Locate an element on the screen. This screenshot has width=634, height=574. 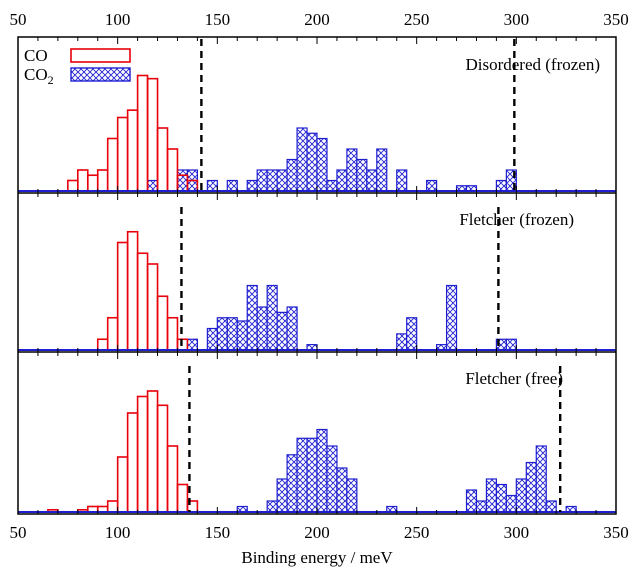
legend-label: CO is located at coordinates (36, 55).